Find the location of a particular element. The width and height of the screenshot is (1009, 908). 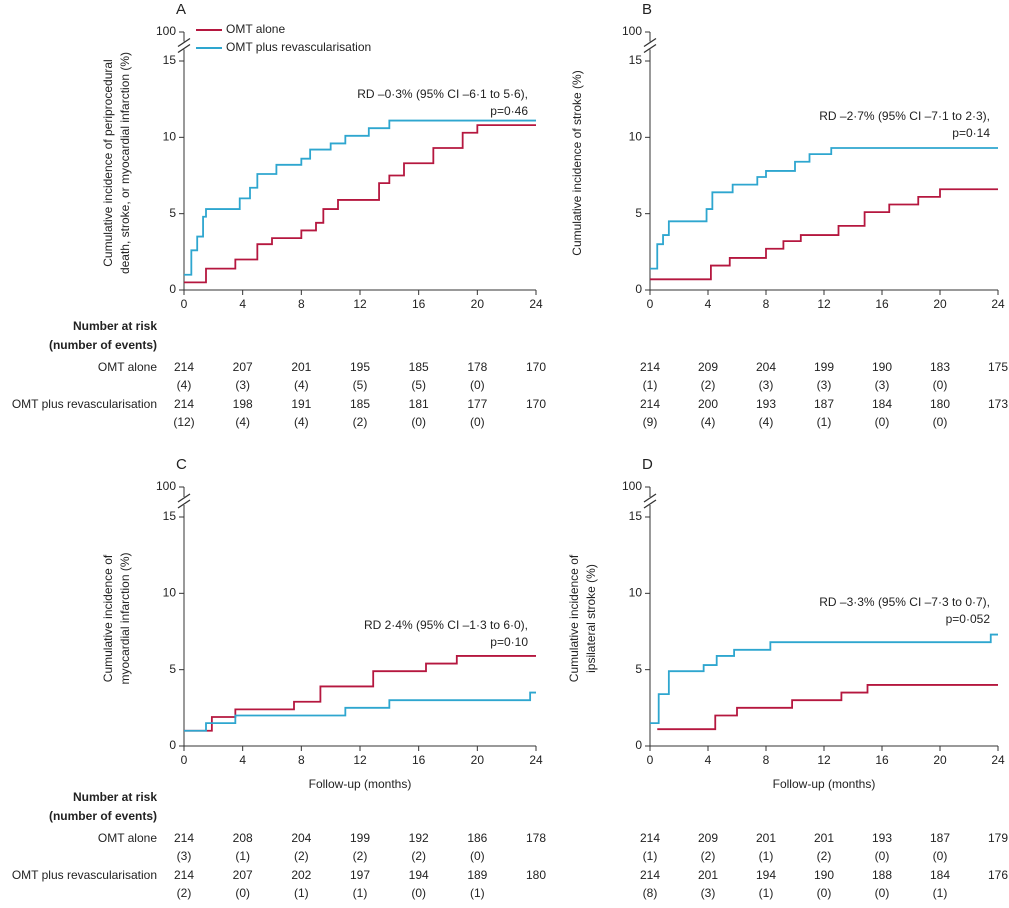

at-risk: 175 is located at coordinates (998, 367).